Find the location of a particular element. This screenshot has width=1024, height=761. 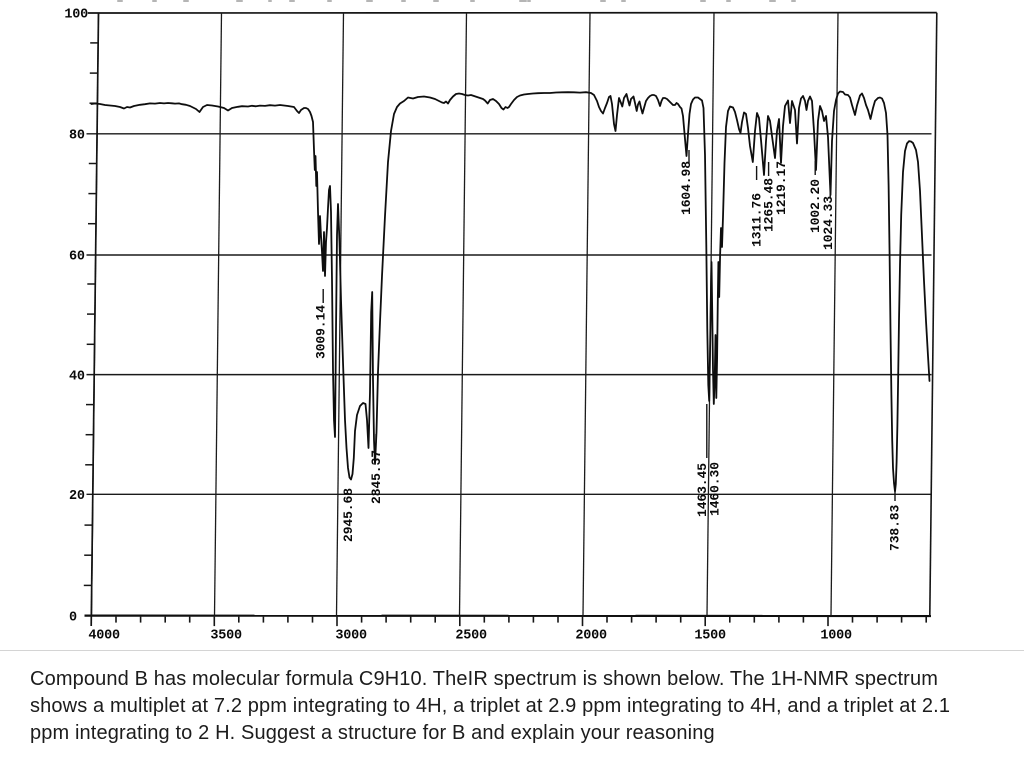

svg-text: 2945.68 is located at coordinates (348, 515).